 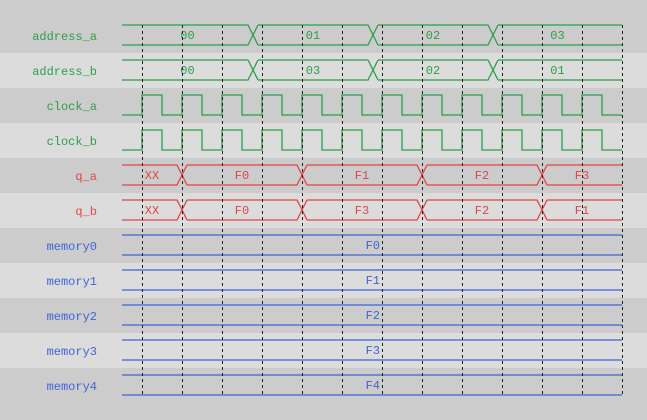 I want to click on signal-memory3: memory3 F3, so click(x=334, y=350).